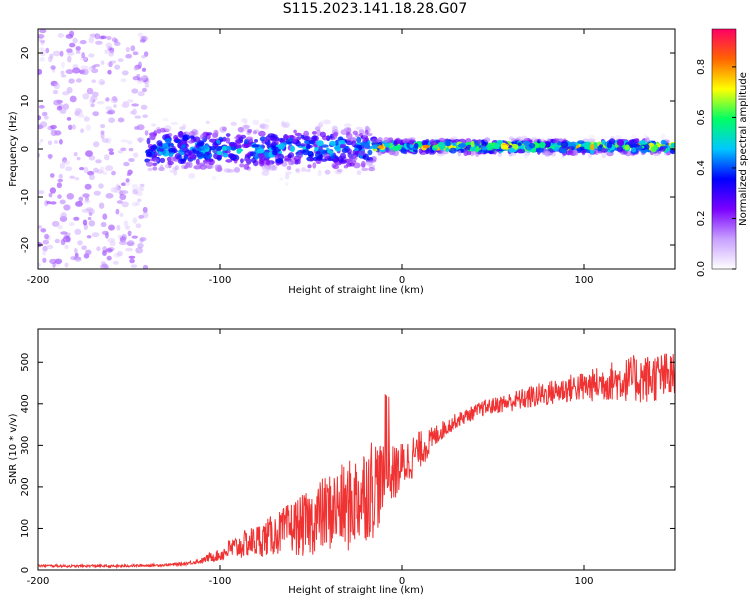 The height and width of the screenshot is (600, 750). Describe the element at coordinates (38, 280) in the screenshot. I see `spectrogram-x-tick-label: -200` at that location.